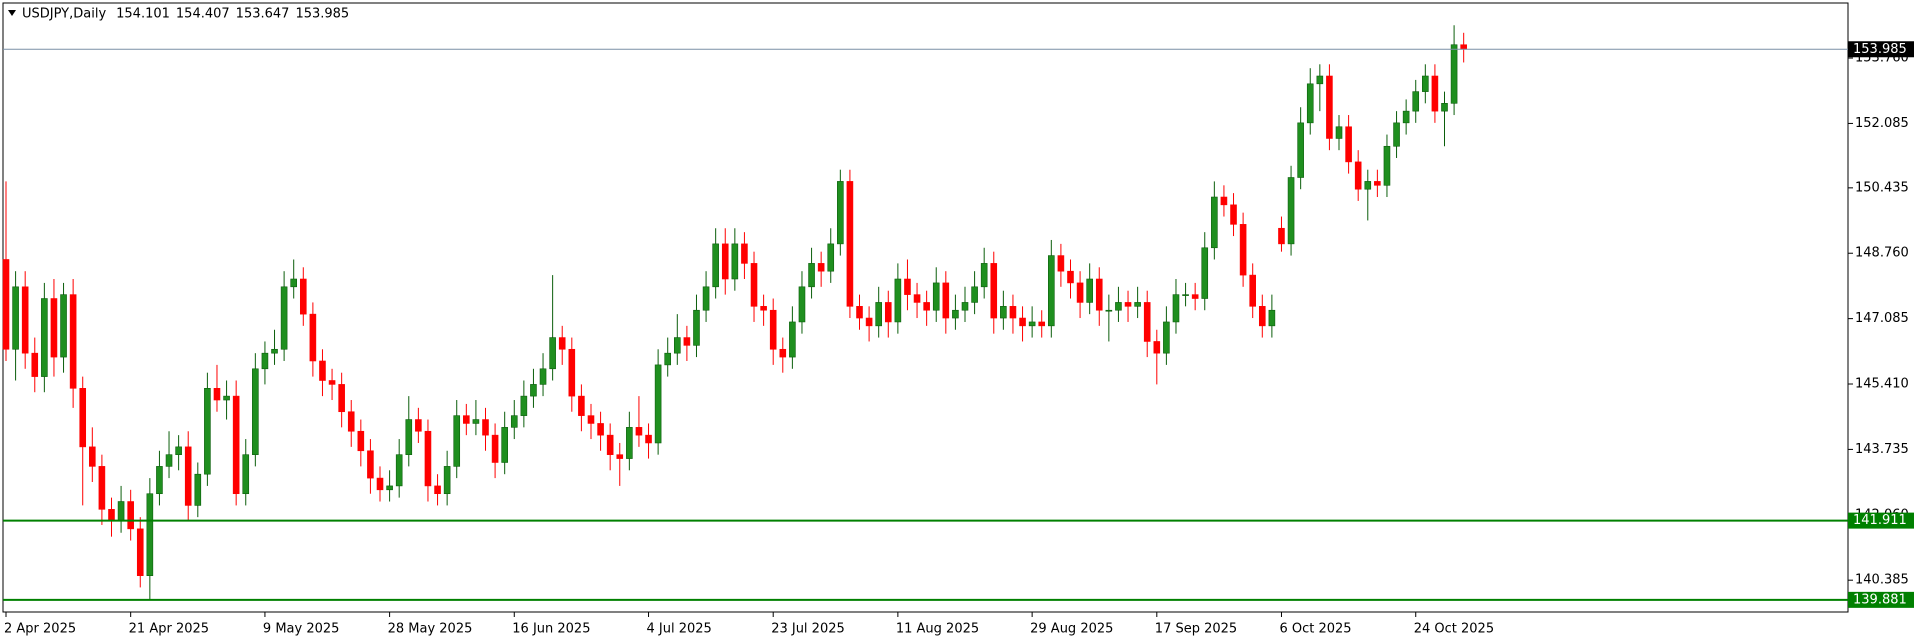 This screenshot has width=1916, height=640. Describe the element at coordinates (937, 629) in the screenshot. I see `x-tick-label: 11 Aug 2025` at that location.